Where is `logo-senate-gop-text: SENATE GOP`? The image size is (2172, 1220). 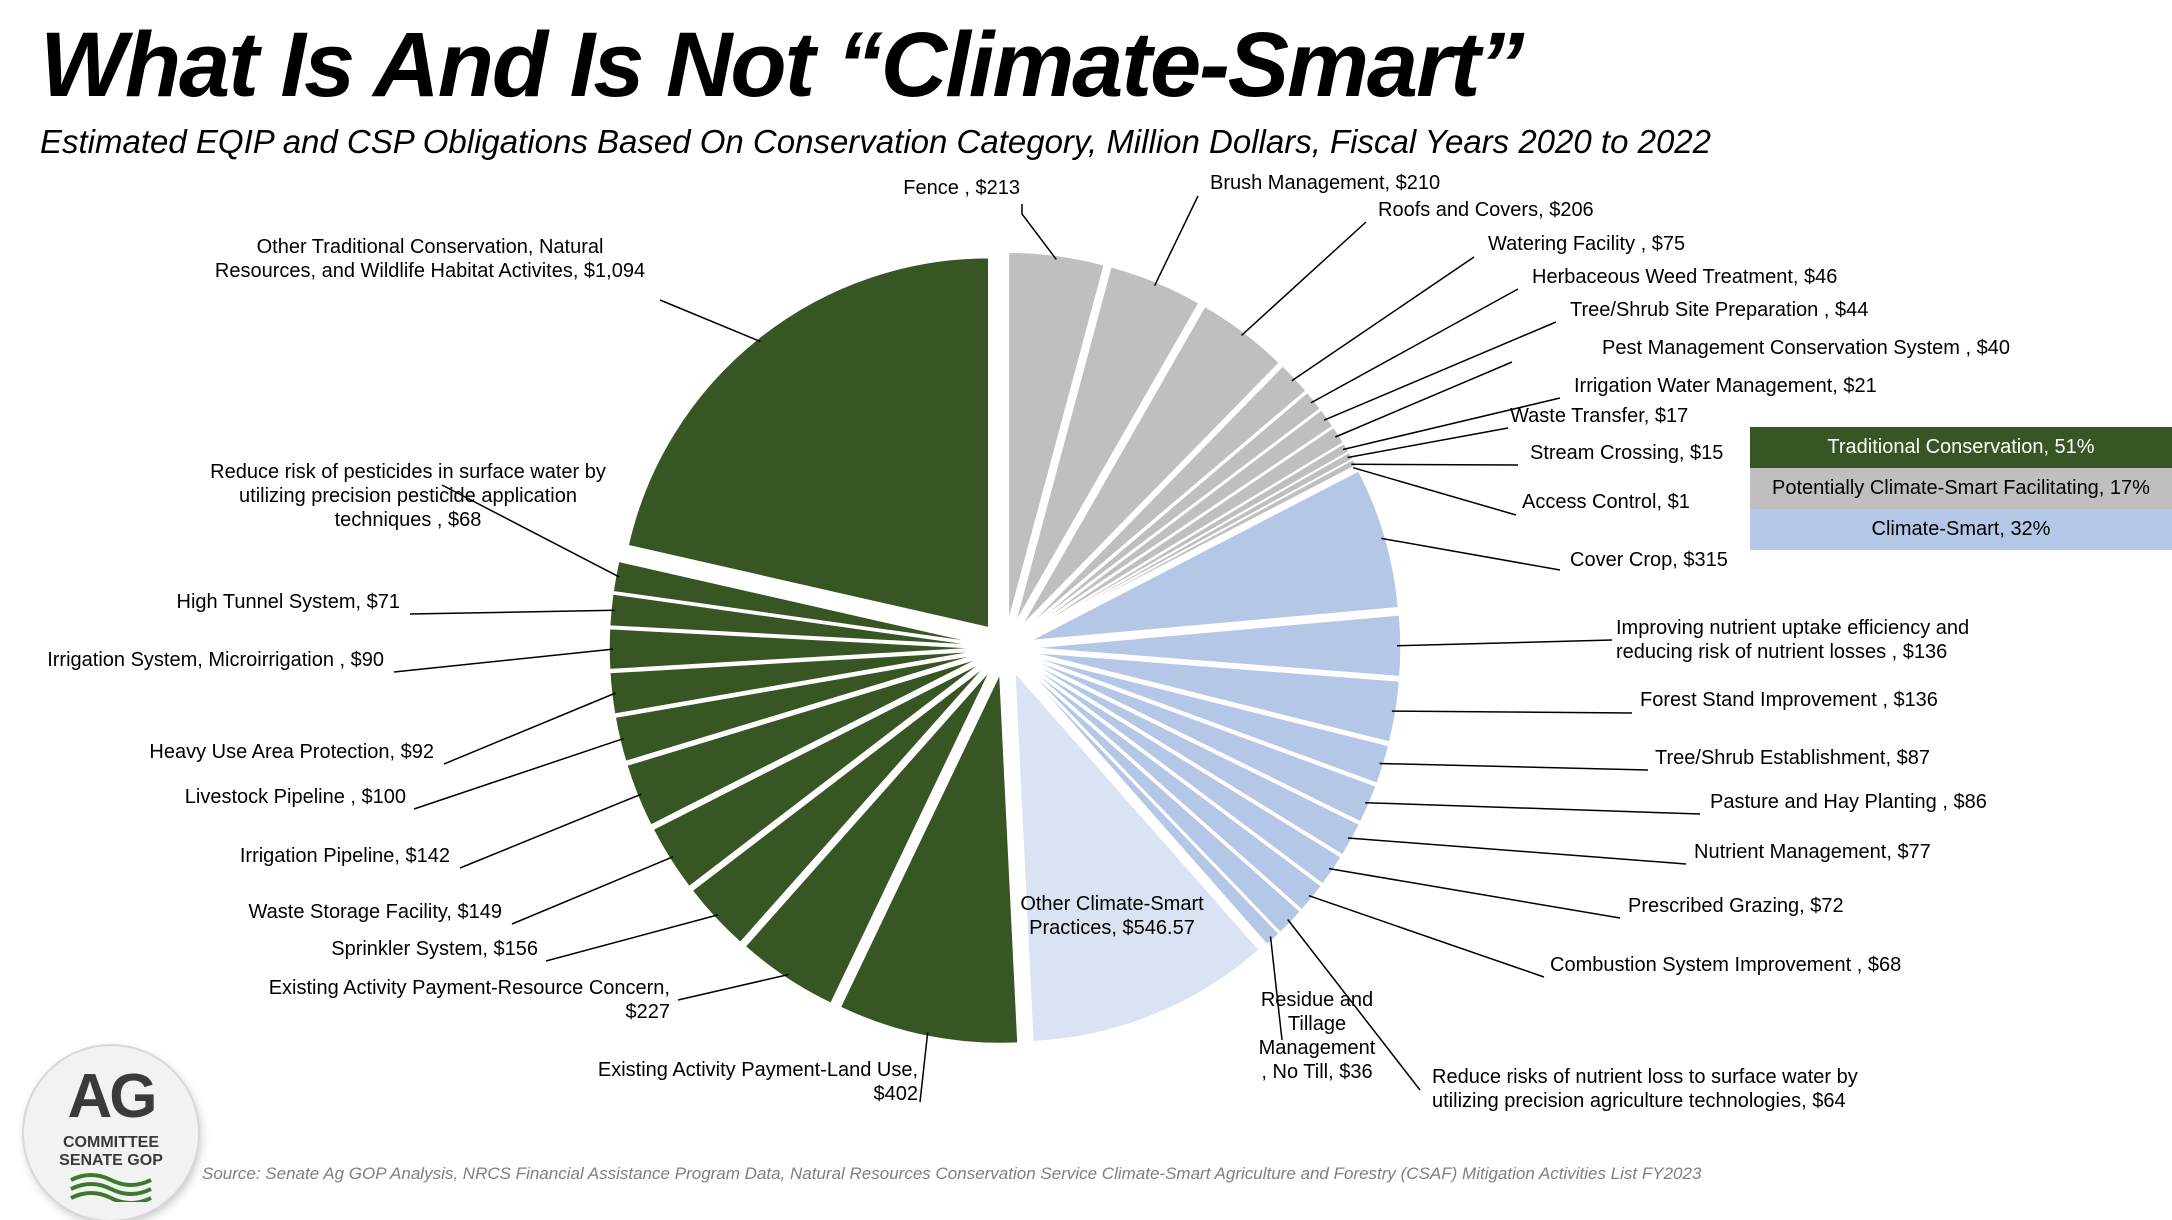 logo-senate-gop-text: SENATE GOP is located at coordinates (111, 1160).